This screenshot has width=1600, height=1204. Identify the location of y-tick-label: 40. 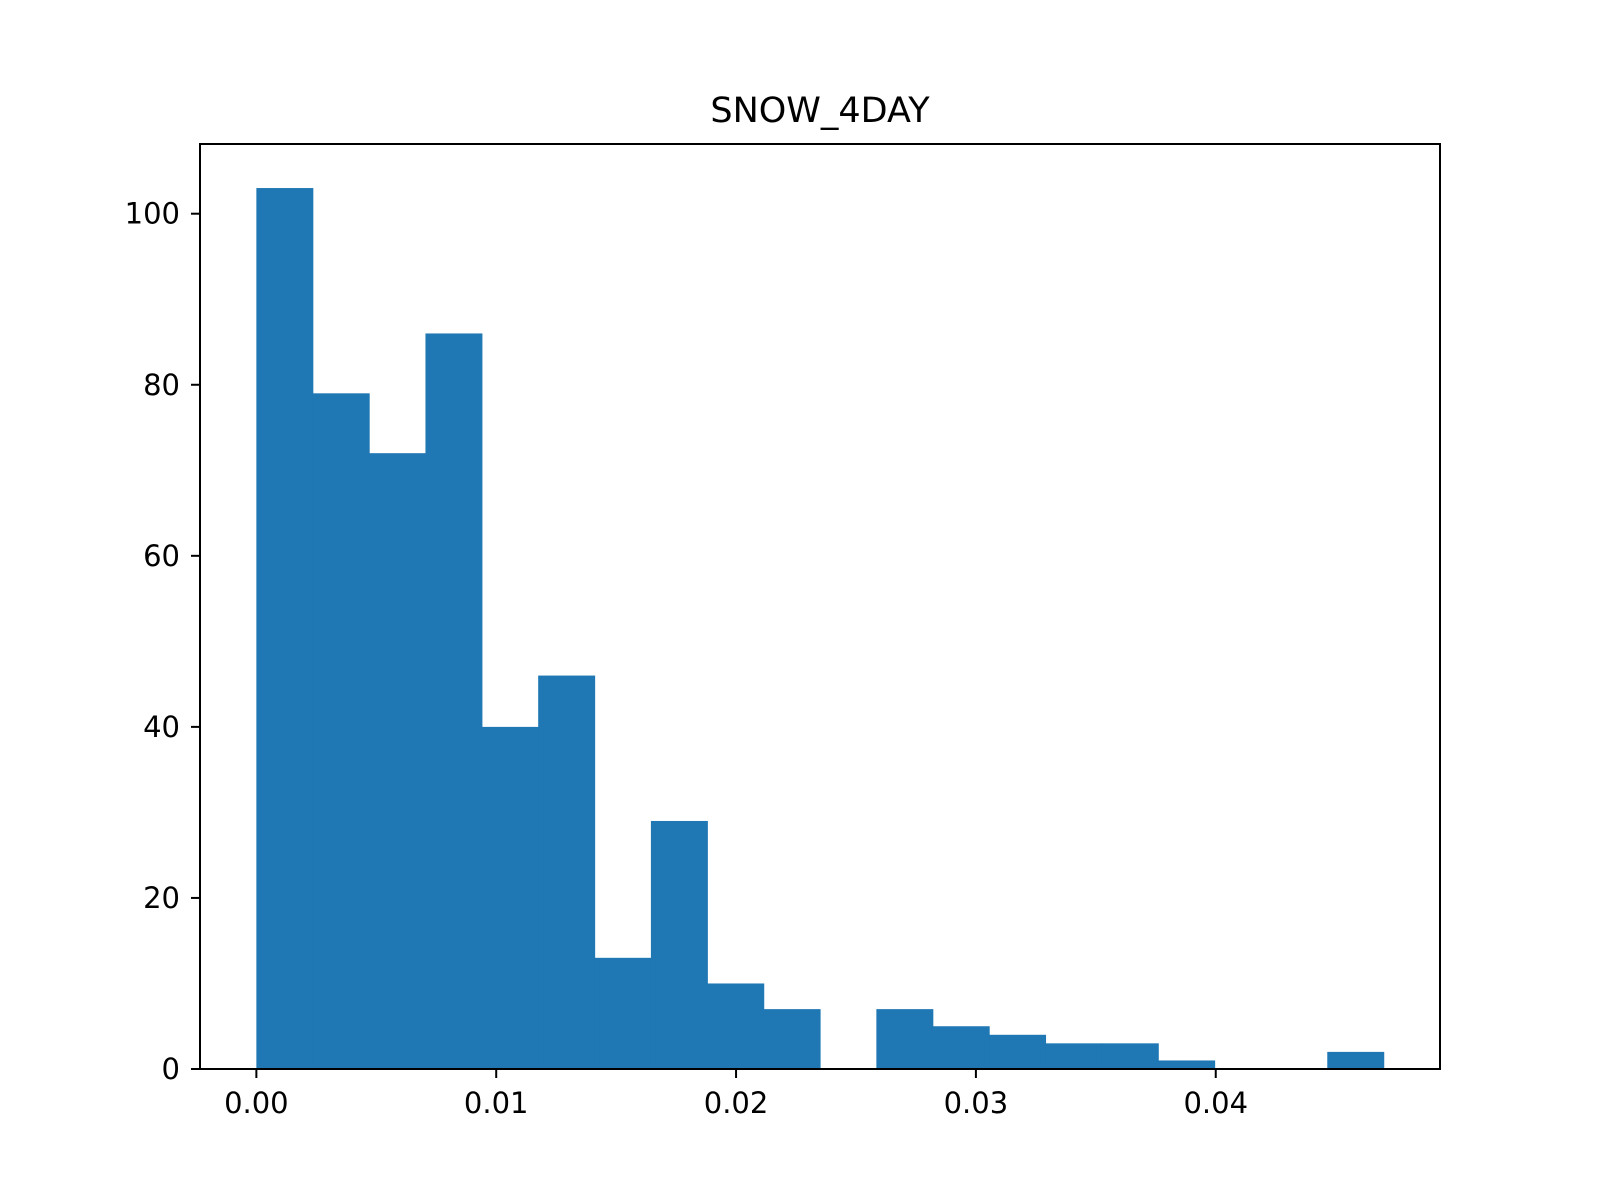
(161, 727).